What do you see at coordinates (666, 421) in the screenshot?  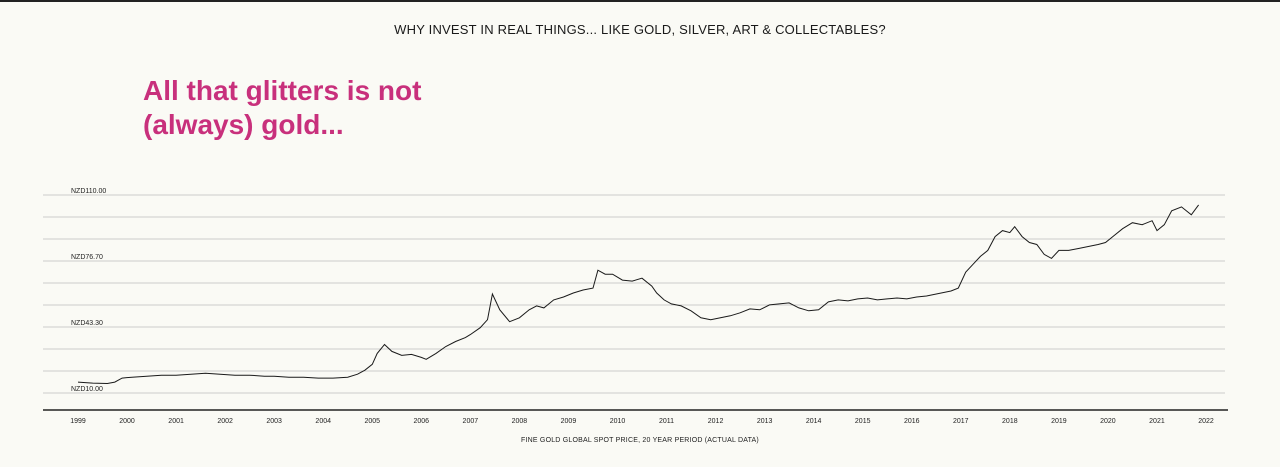 I see `x-tick-label: 2011` at bounding box center [666, 421].